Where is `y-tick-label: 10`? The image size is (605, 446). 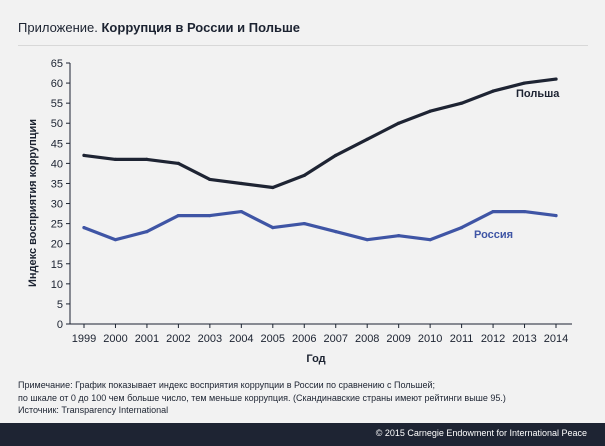 y-tick-label: 10 is located at coordinates (57, 285).